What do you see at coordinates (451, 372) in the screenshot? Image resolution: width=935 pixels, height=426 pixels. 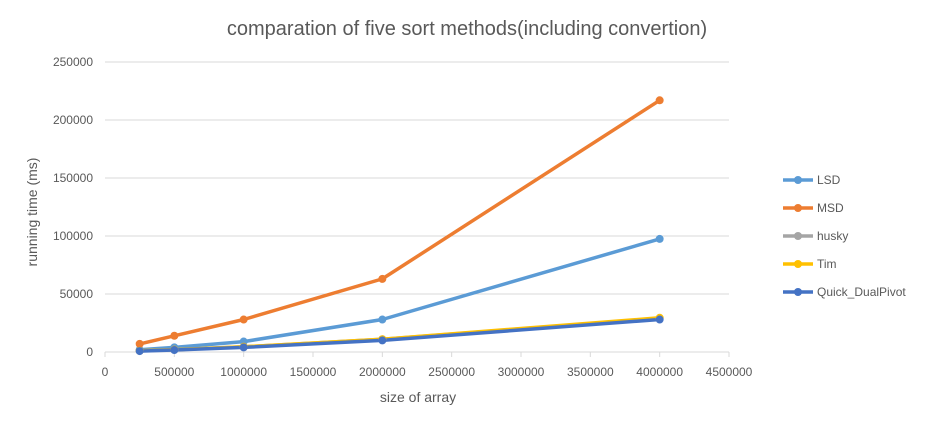 I see `x-tick-label: 2500000` at bounding box center [451, 372].